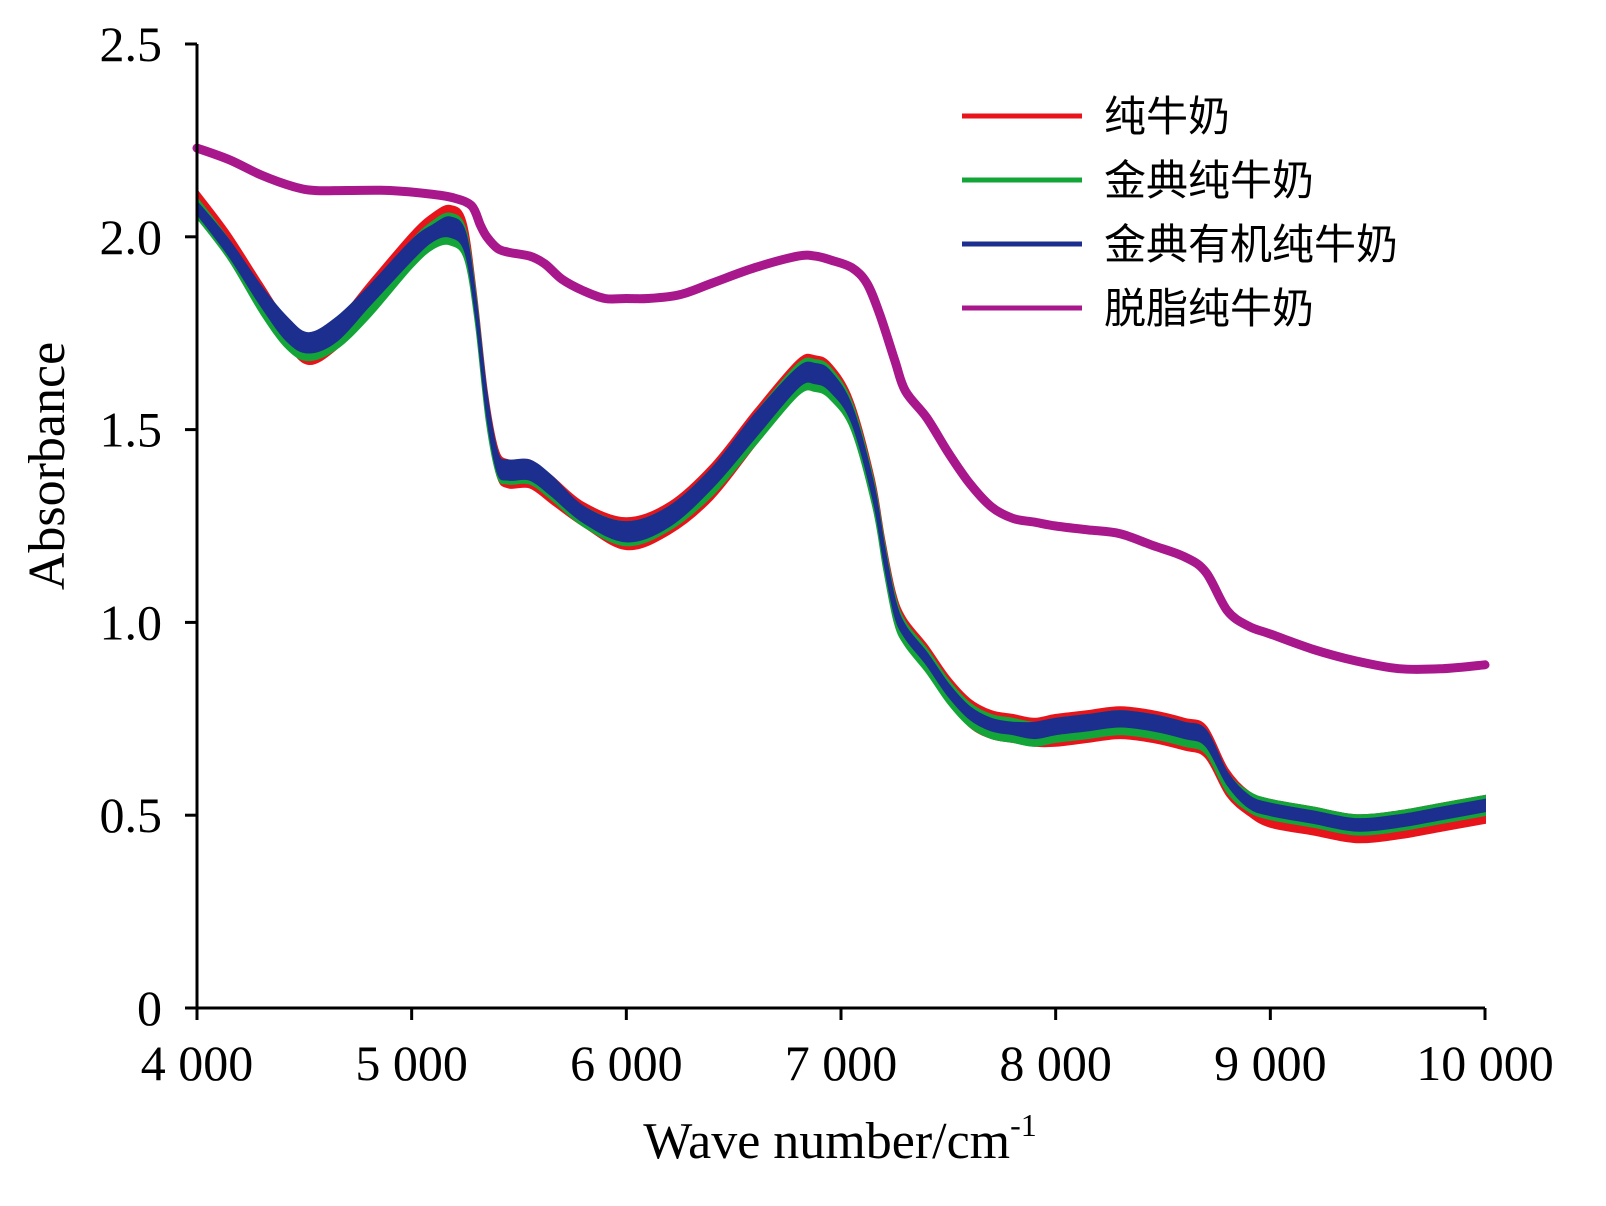  What do you see at coordinates (840, 1138) in the screenshot?
I see `x-axis-title: Wave number/cm-1` at bounding box center [840, 1138].